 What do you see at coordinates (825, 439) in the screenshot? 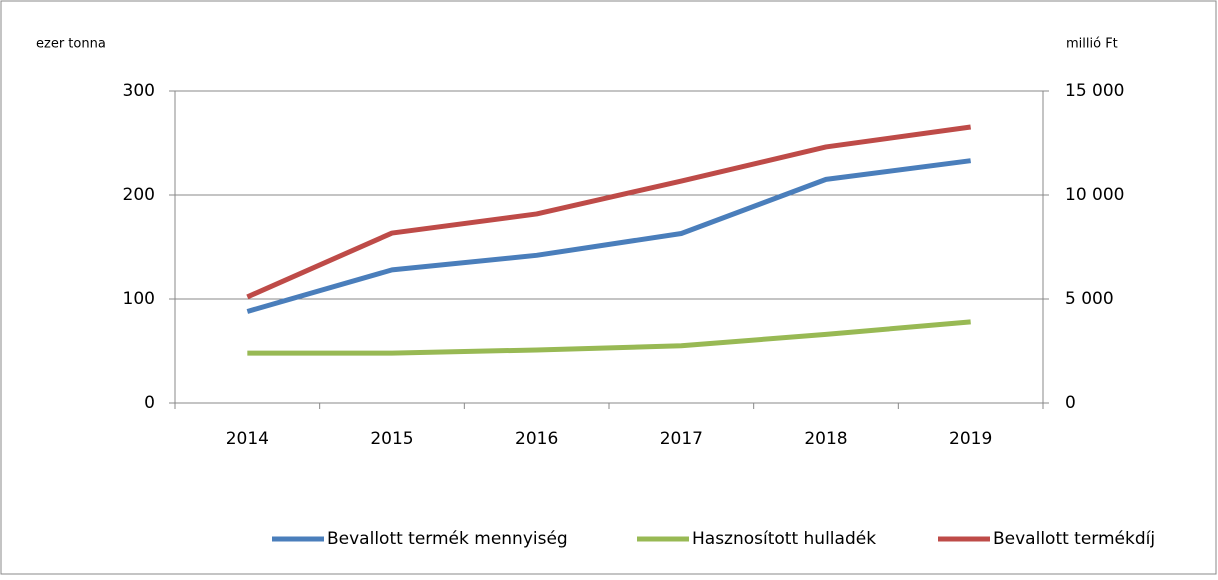
I see `x-tick-label: 2018` at bounding box center [825, 439].